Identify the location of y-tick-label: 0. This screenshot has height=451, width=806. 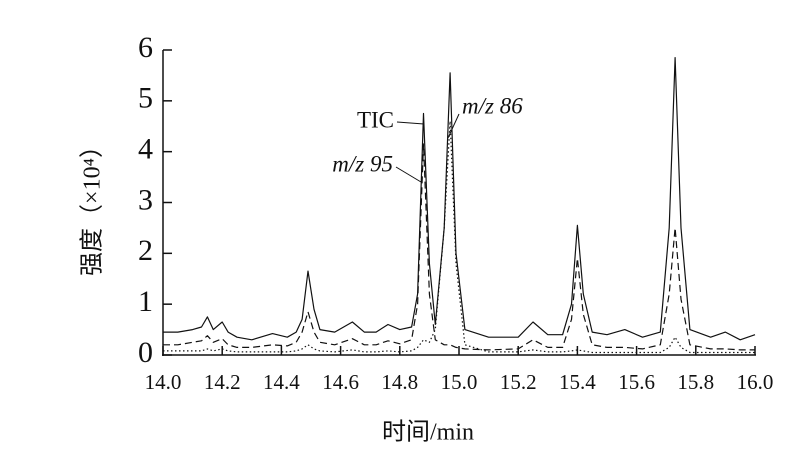
(145, 352).